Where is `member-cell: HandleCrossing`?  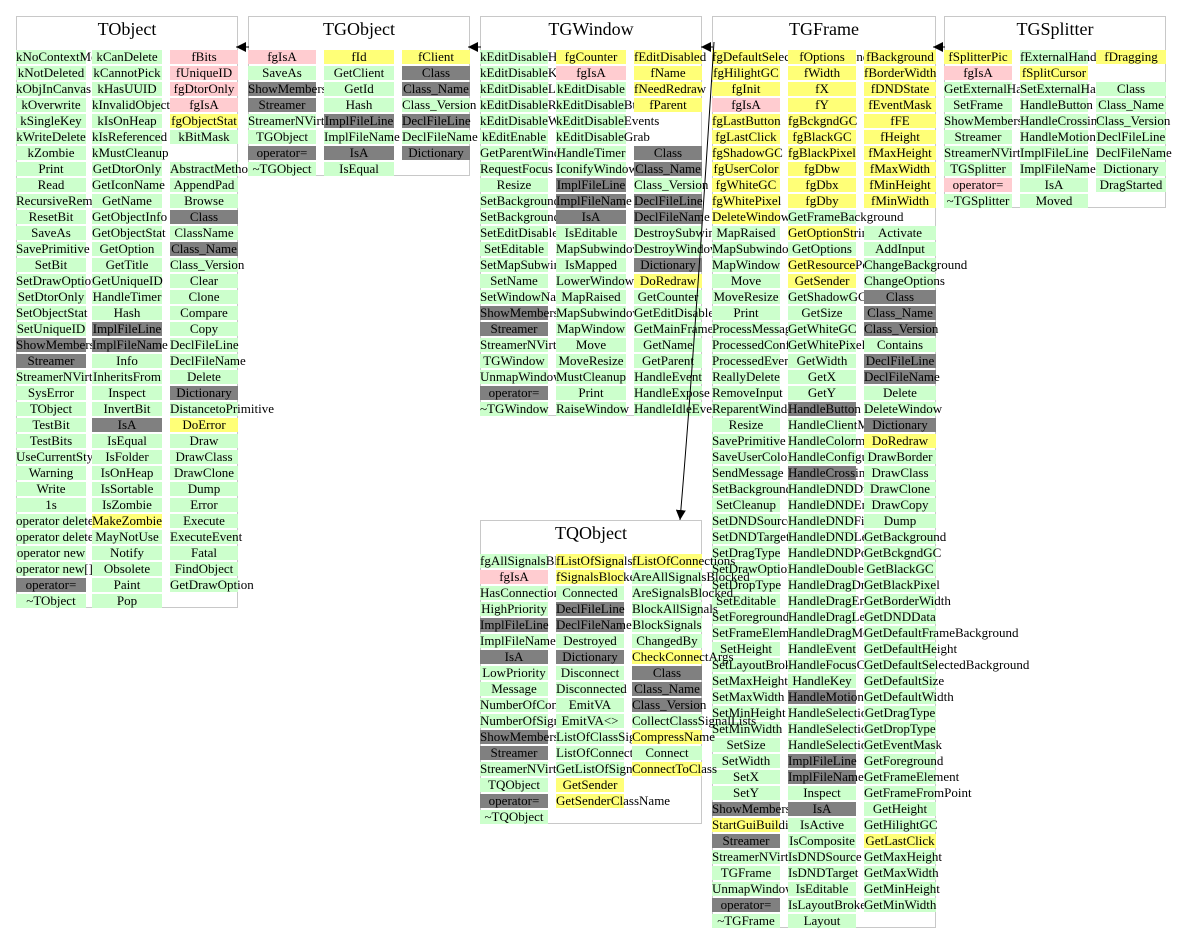 member-cell: HandleCrossing is located at coordinates (830, 472).